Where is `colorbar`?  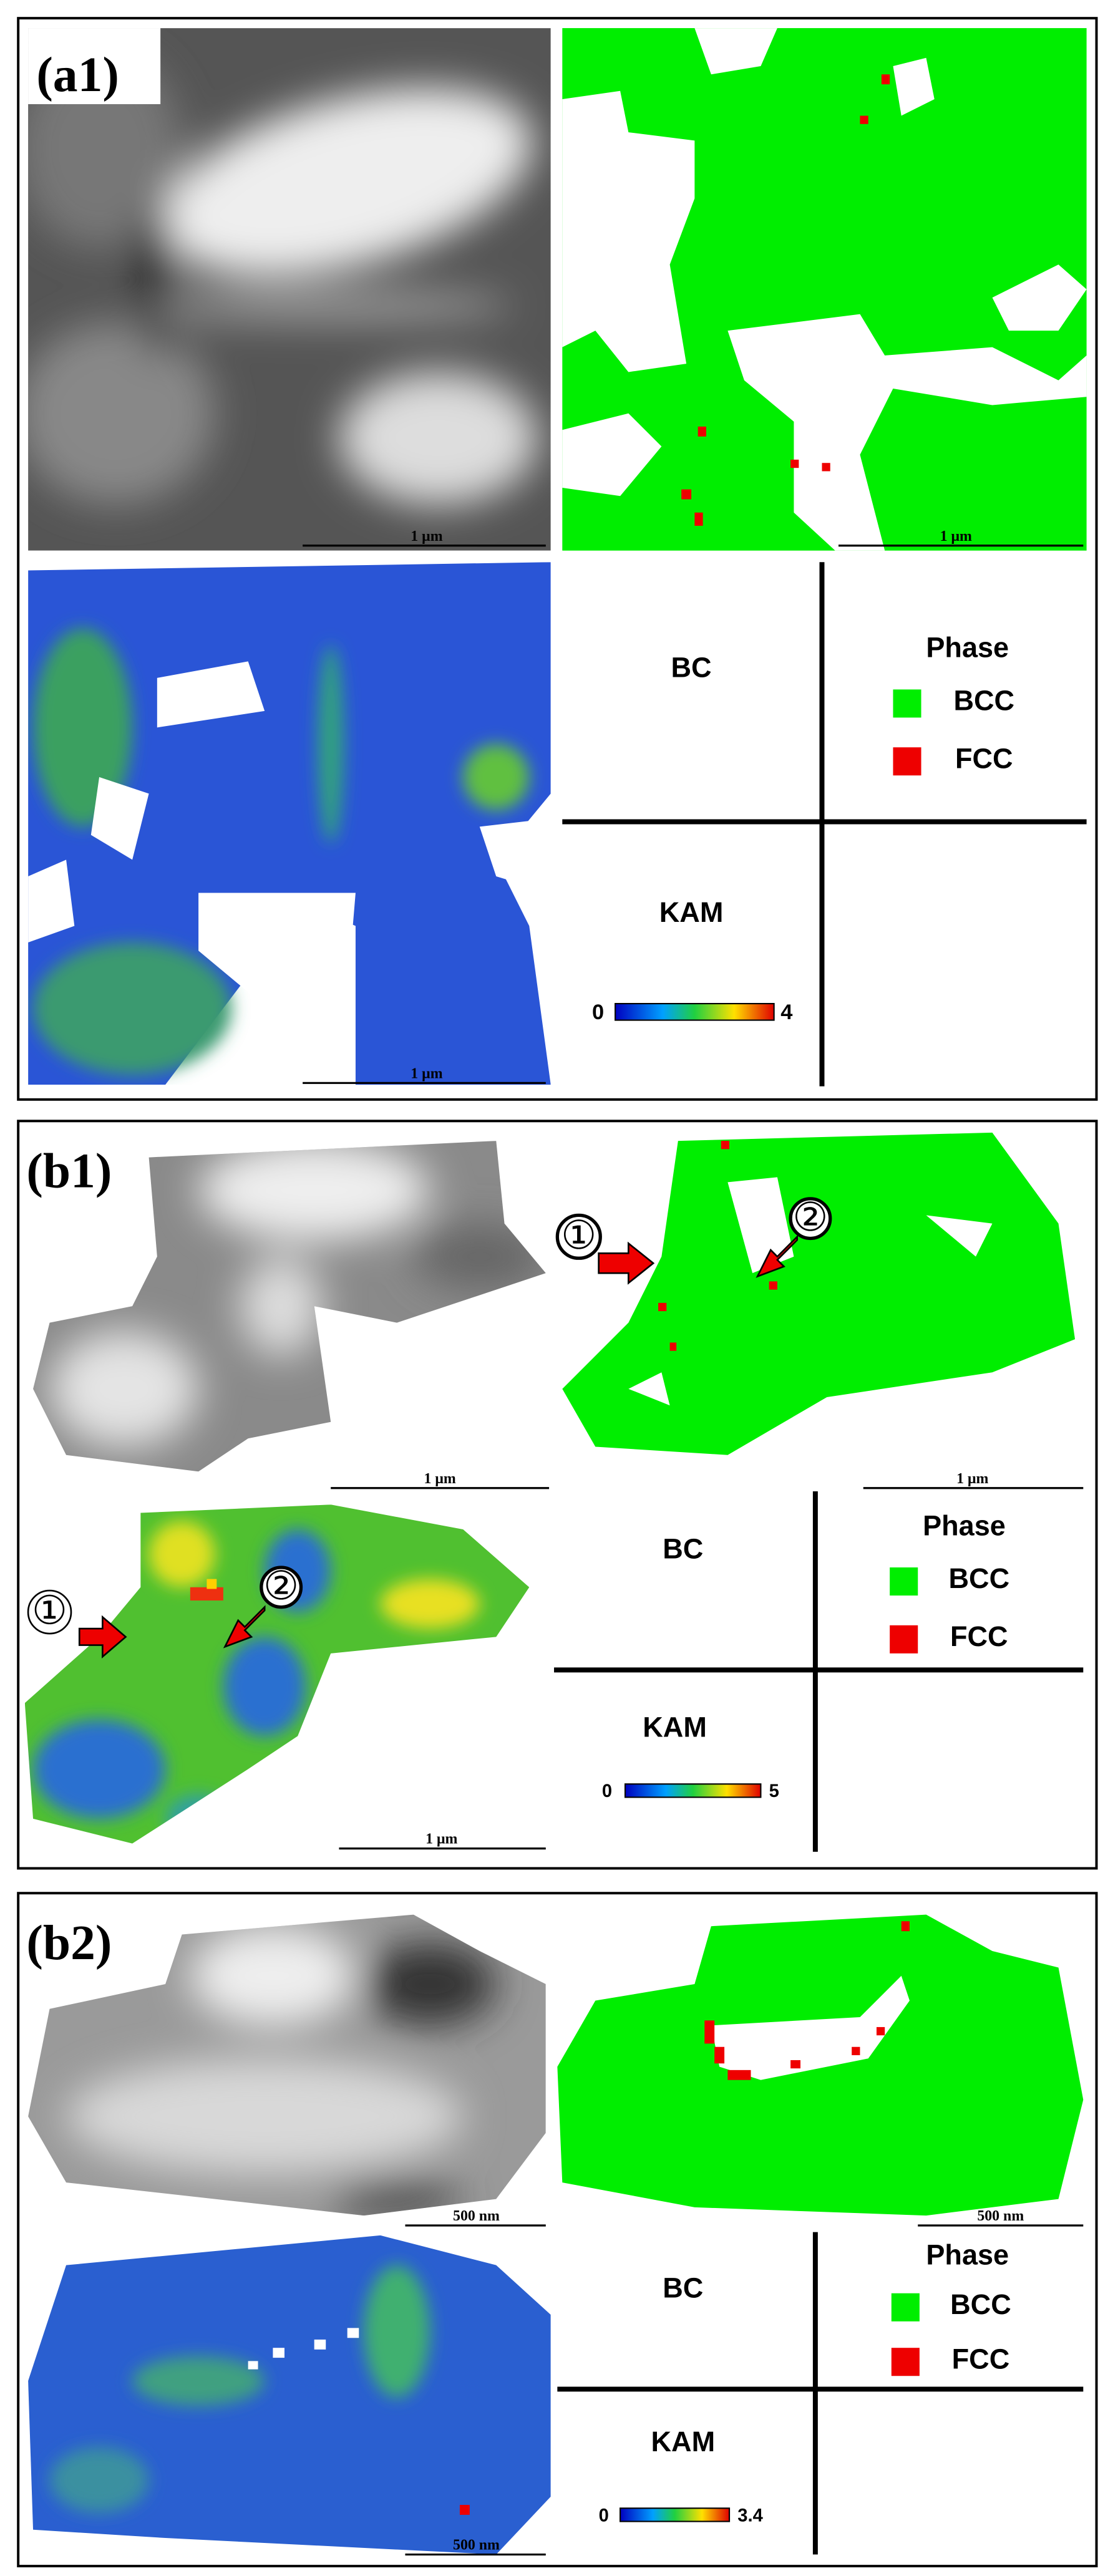 colorbar is located at coordinates (695, 1011).